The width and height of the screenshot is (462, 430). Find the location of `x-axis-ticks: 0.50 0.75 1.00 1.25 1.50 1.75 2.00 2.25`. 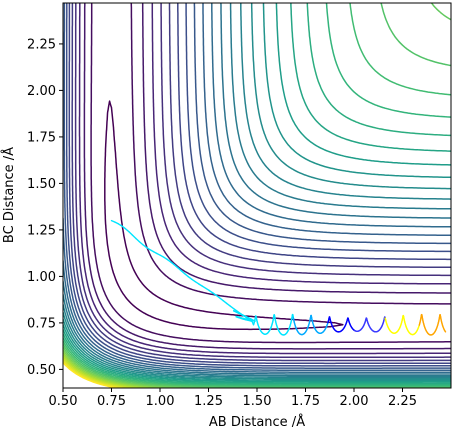

x-axis-ticks: 0.50 0.75 1.00 1.25 1.50 1.75 2.00 2.25 is located at coordinates (233, 398).